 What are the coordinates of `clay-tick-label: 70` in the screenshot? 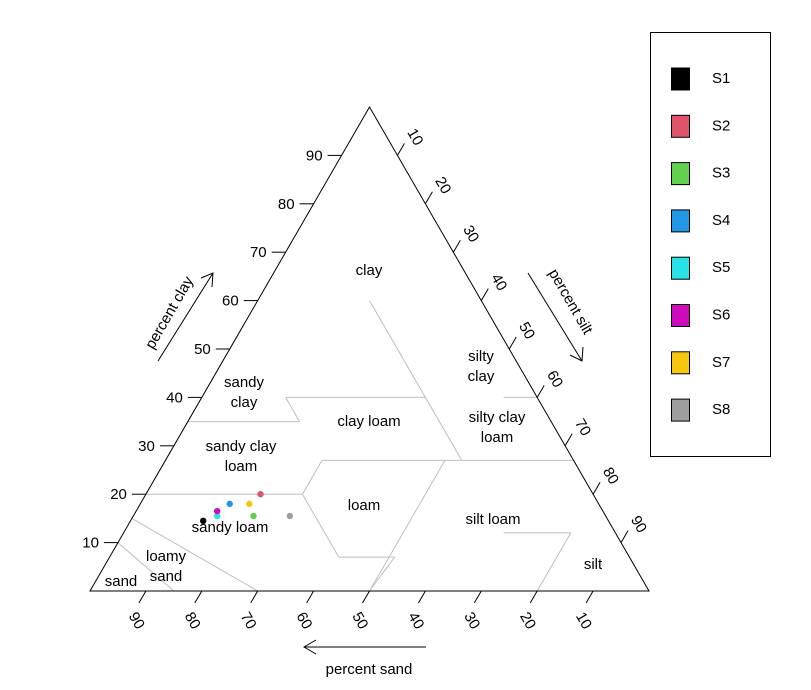 It's located at (258, 252).